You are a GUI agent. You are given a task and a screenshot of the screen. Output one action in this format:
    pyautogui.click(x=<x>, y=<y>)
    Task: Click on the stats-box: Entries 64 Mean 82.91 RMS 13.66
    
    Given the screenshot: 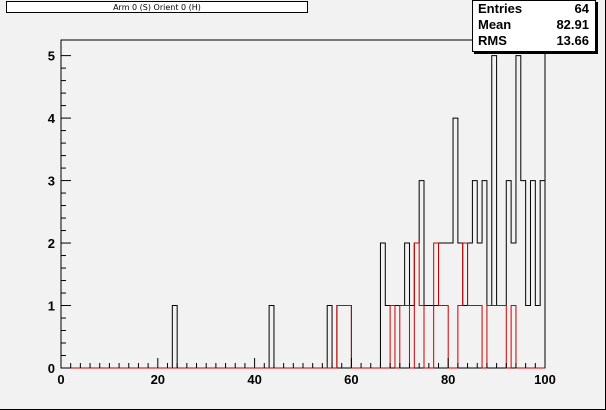 What is the action you would take?
    pyautogui.click(x=534, y=26)
    